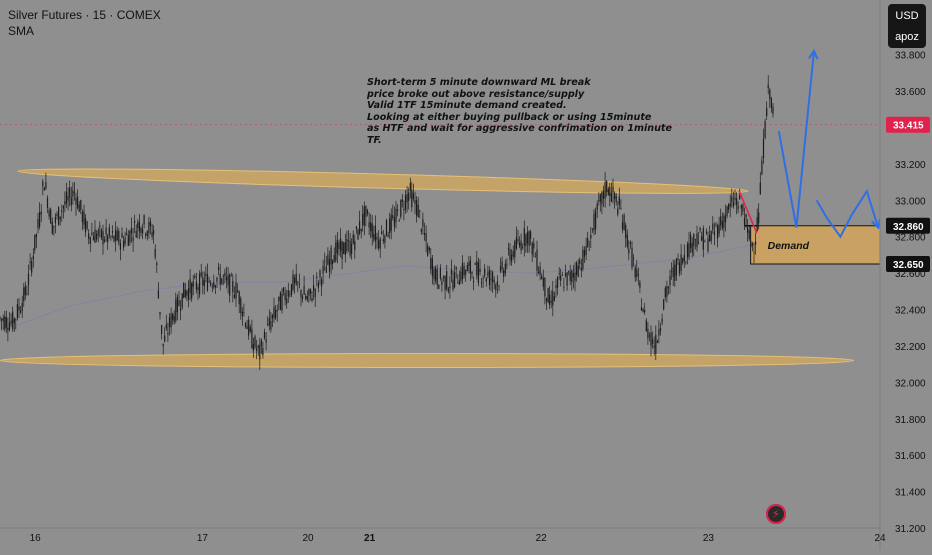  What do you see at coordinates (910, 274) in the screenshot?
I see `y-tick-label: 32.600` at bounding box center [910, 274].